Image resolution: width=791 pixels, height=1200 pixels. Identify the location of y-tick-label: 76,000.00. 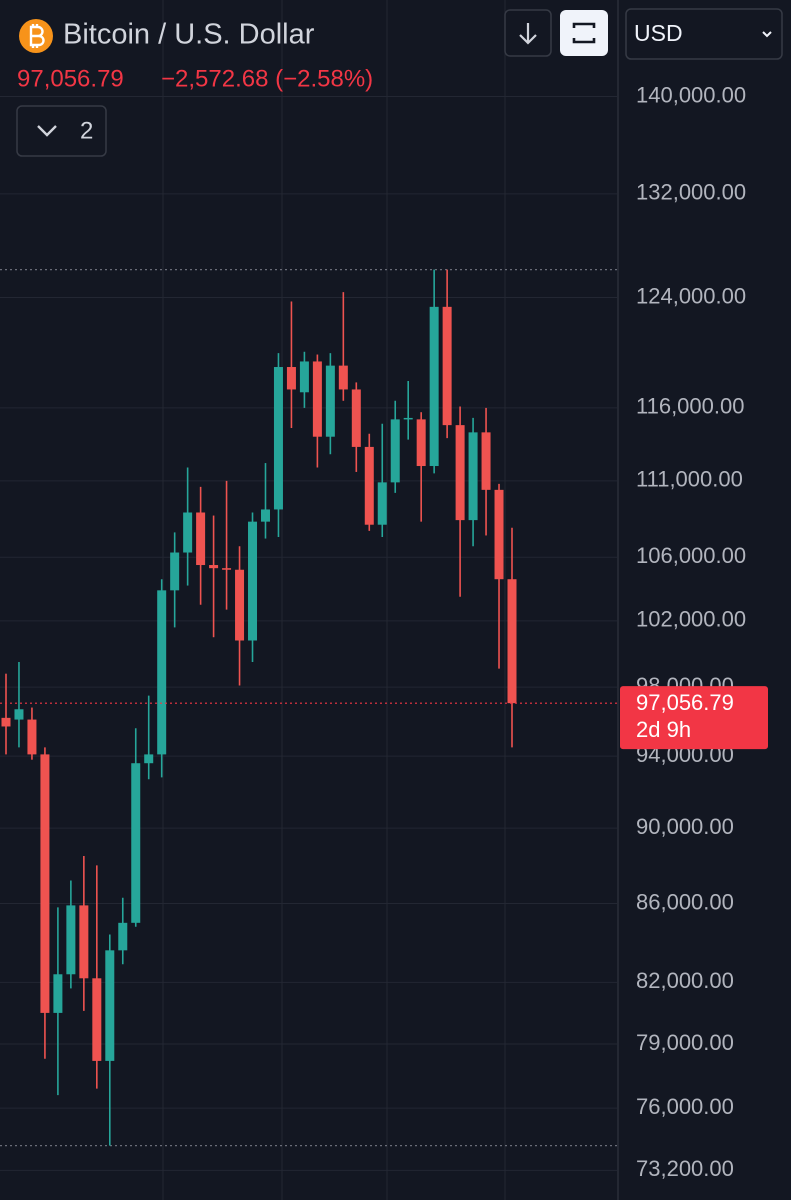
(685, 1106).